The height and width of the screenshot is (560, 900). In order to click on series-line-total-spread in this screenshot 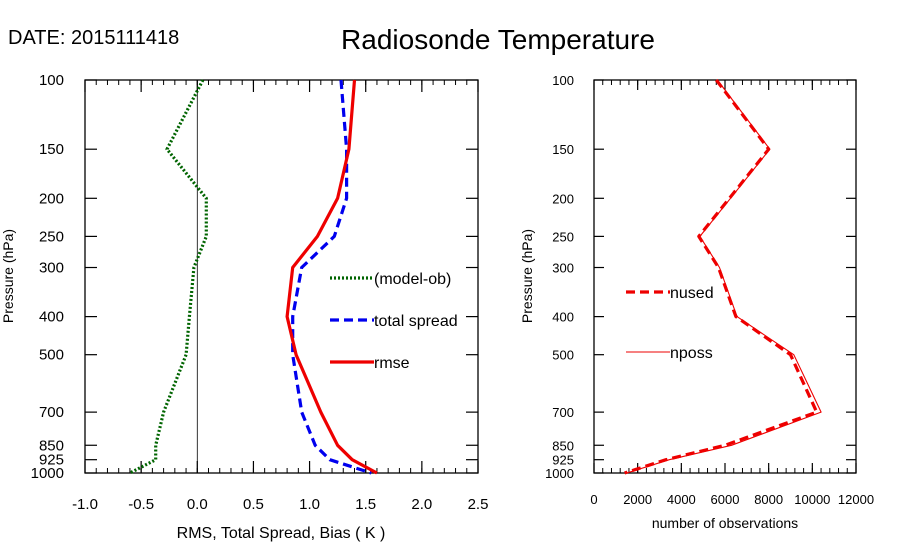, I will do `click(331, 277)`.